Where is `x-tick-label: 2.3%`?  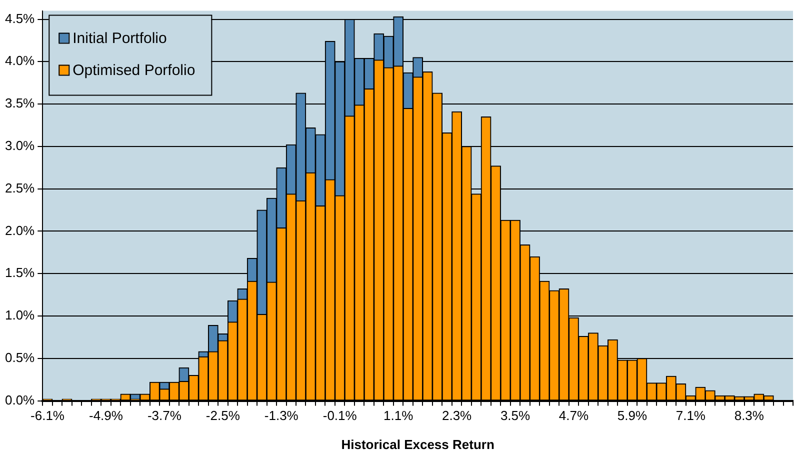
x-tick-label: 2.3% is located at coordinates (457, 416).